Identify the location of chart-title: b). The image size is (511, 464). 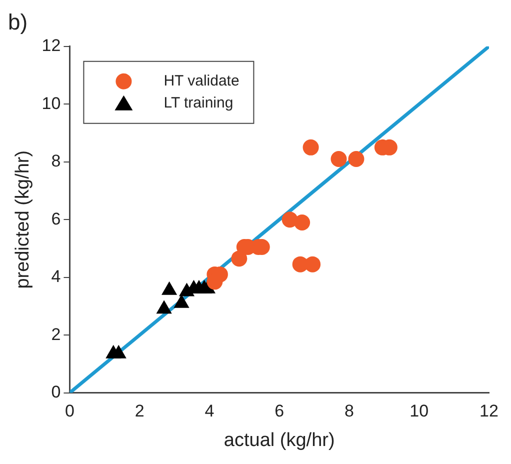
(18, 21).